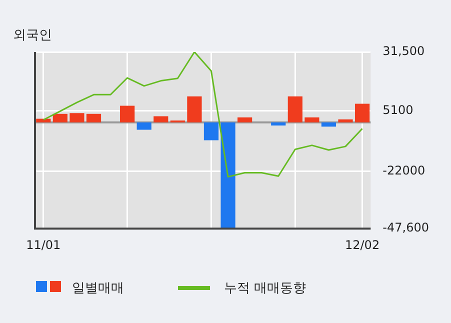  Describe the element at coordinates (403, 51) in the screenshot. I see `y-tick-label: 31,500` at that location.